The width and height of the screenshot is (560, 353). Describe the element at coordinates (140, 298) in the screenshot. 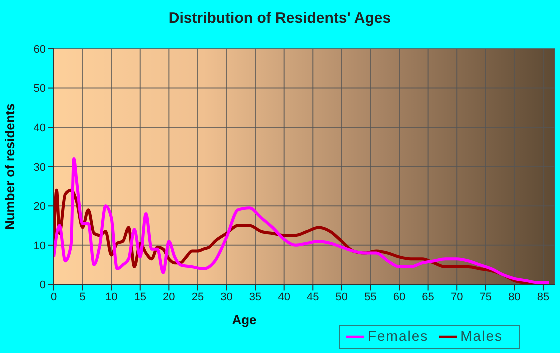

I see `x-tick-label: 15` at that location.